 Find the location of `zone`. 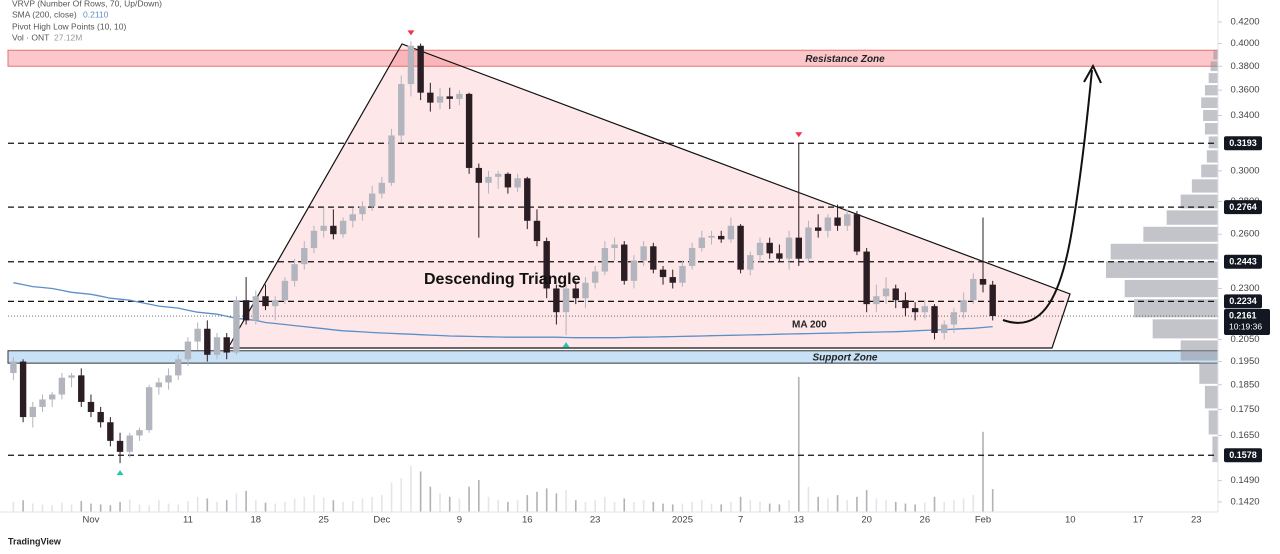

zone is located at coordinates (613, 58).